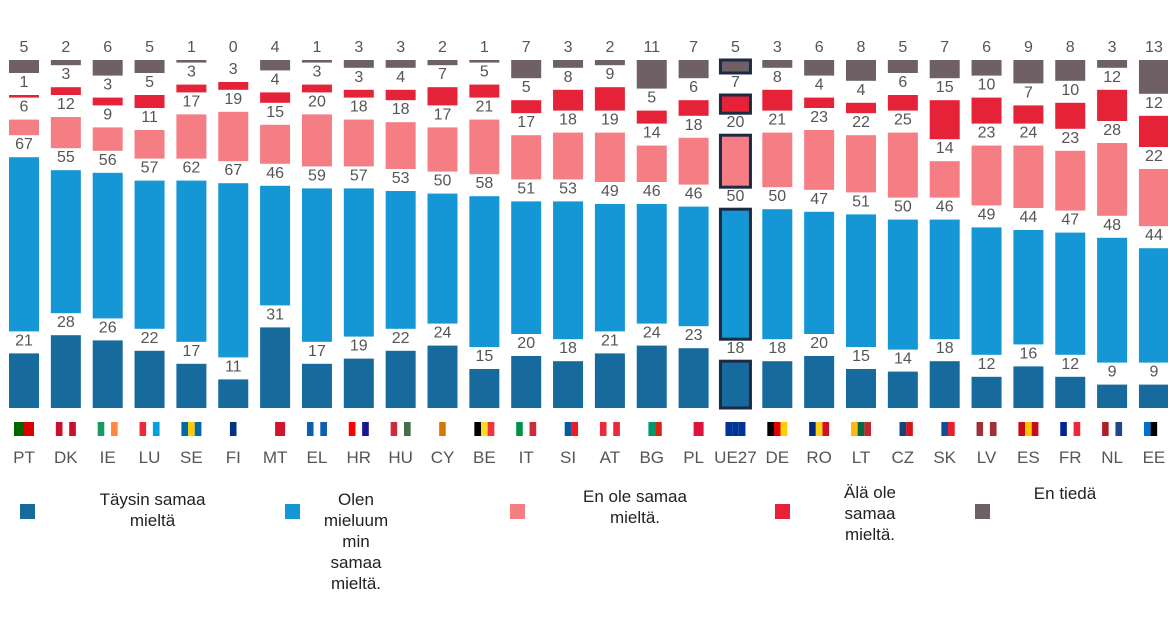 The image size is (1168, 623). I want to click on x-tick-label: AT, so click(610, 457).